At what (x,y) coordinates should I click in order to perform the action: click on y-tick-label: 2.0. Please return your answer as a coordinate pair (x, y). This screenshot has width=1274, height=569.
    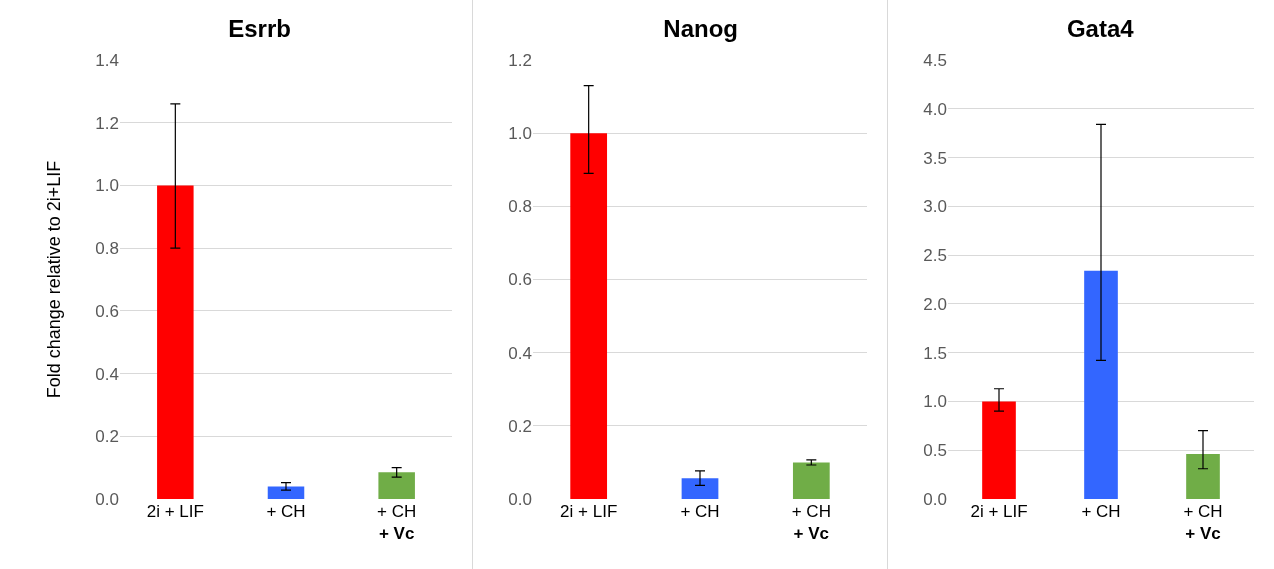
    Looking at the image, I should click on (935, 304).